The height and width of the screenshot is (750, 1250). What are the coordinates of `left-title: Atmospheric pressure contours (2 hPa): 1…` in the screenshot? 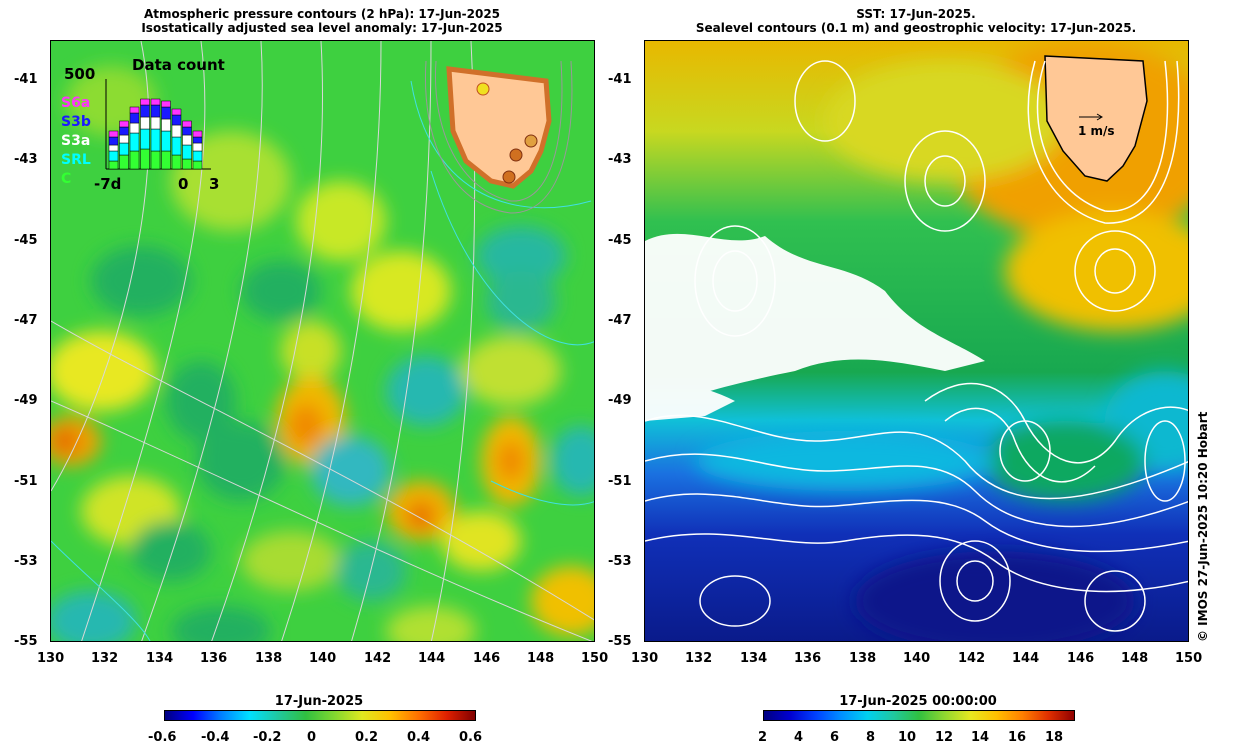 It's located at (322, 21).